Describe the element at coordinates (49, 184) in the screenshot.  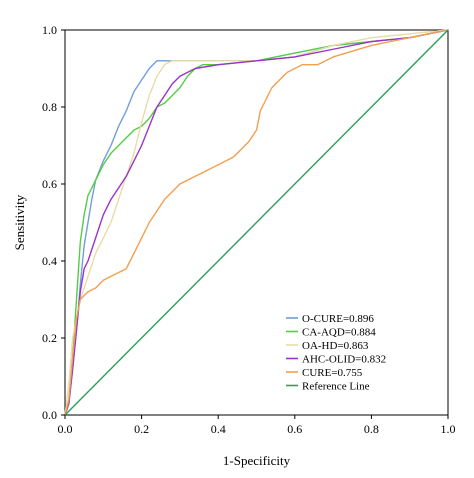
I see `y-tick-label: 0.6` at that location.